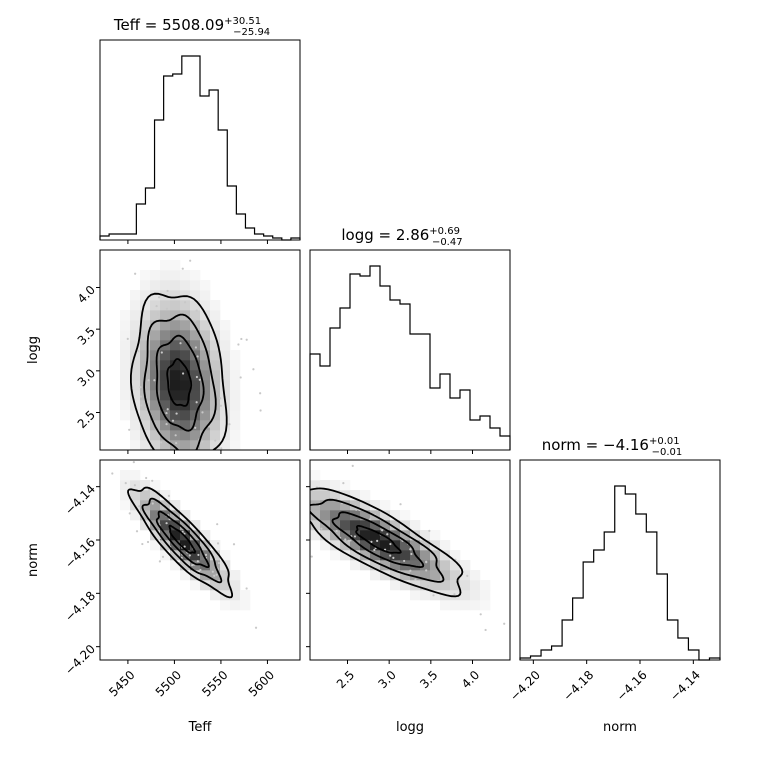 This screenshot has height=760, width=760. I want to click on title-value: logg = 2.86, so click(385, 235).